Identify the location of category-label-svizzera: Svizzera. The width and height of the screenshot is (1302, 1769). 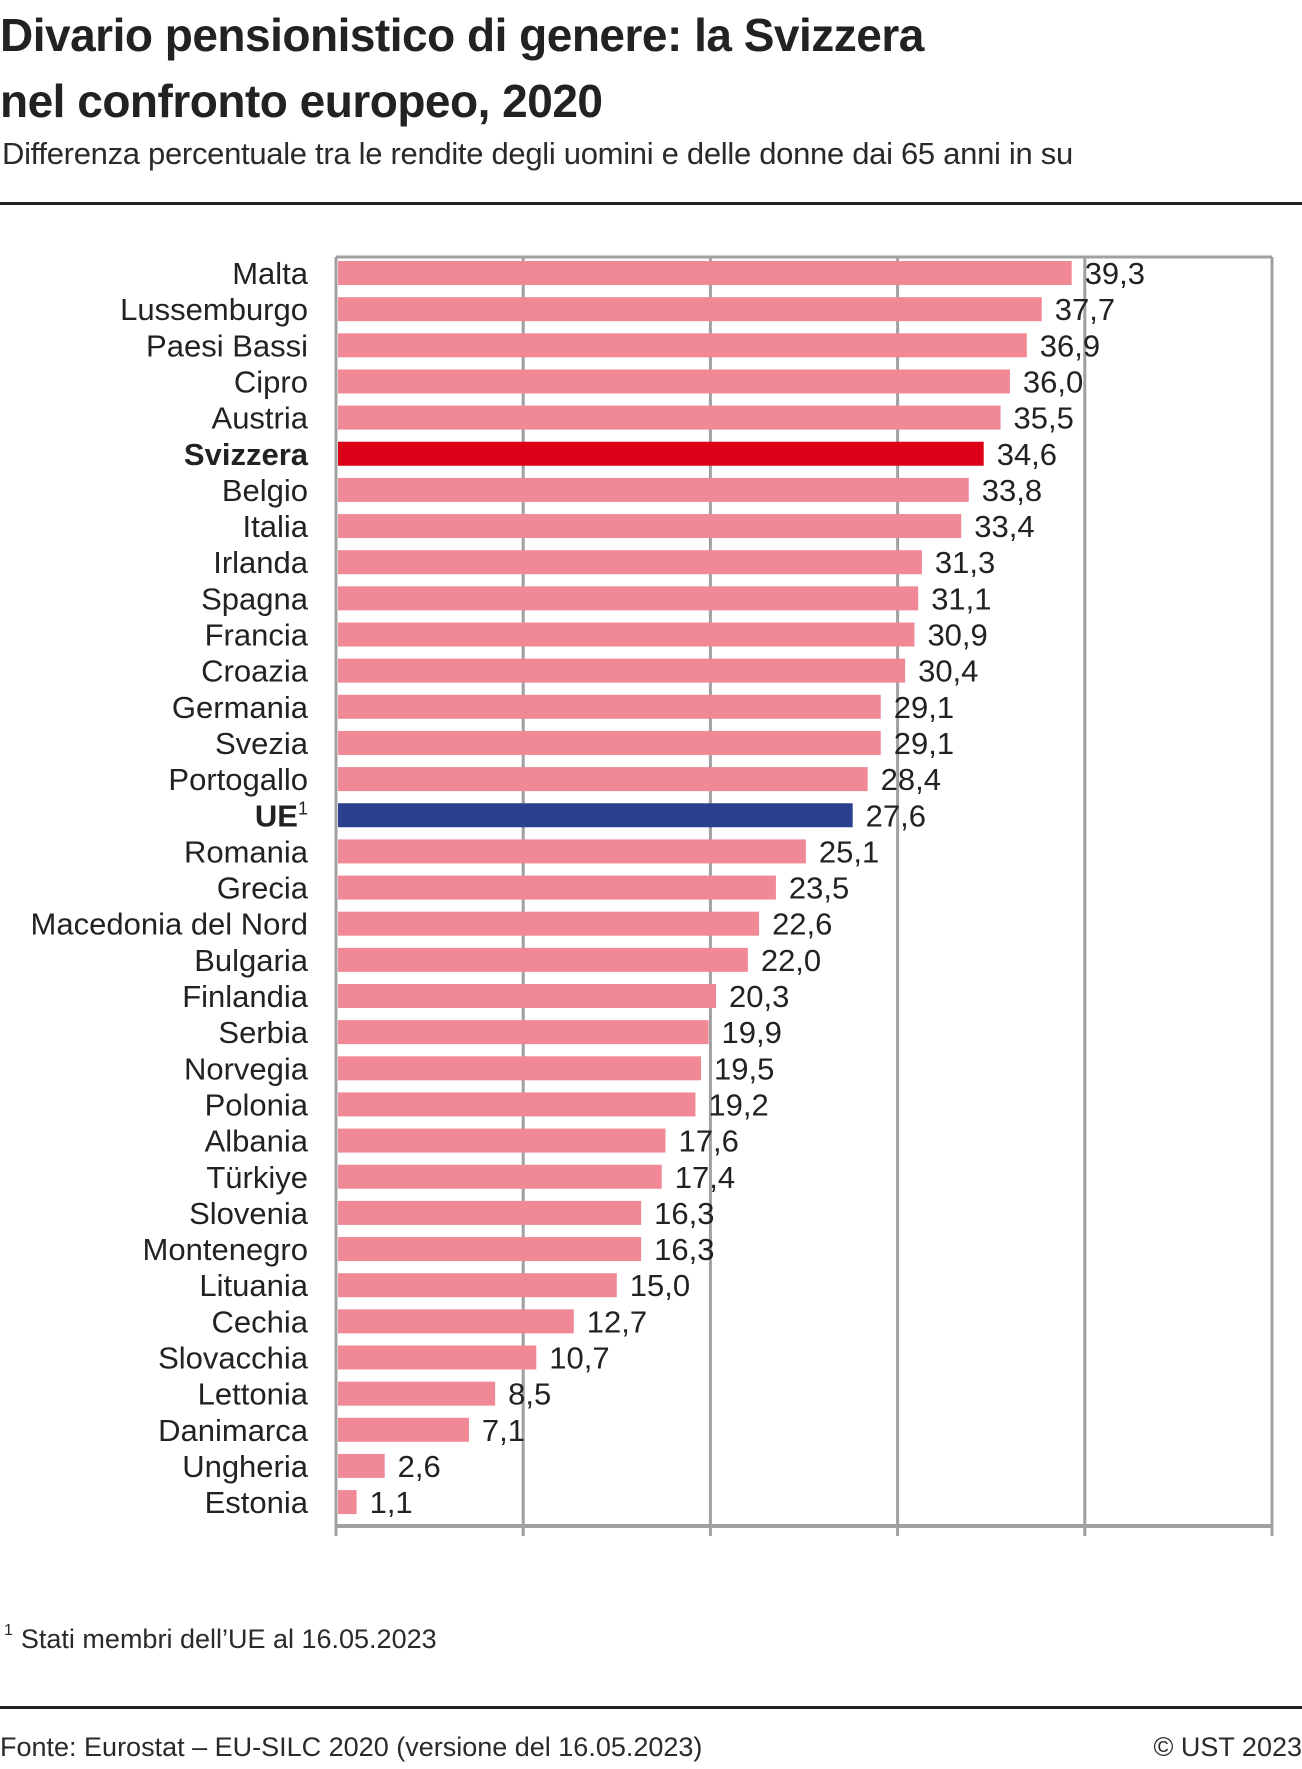
(246, 454).